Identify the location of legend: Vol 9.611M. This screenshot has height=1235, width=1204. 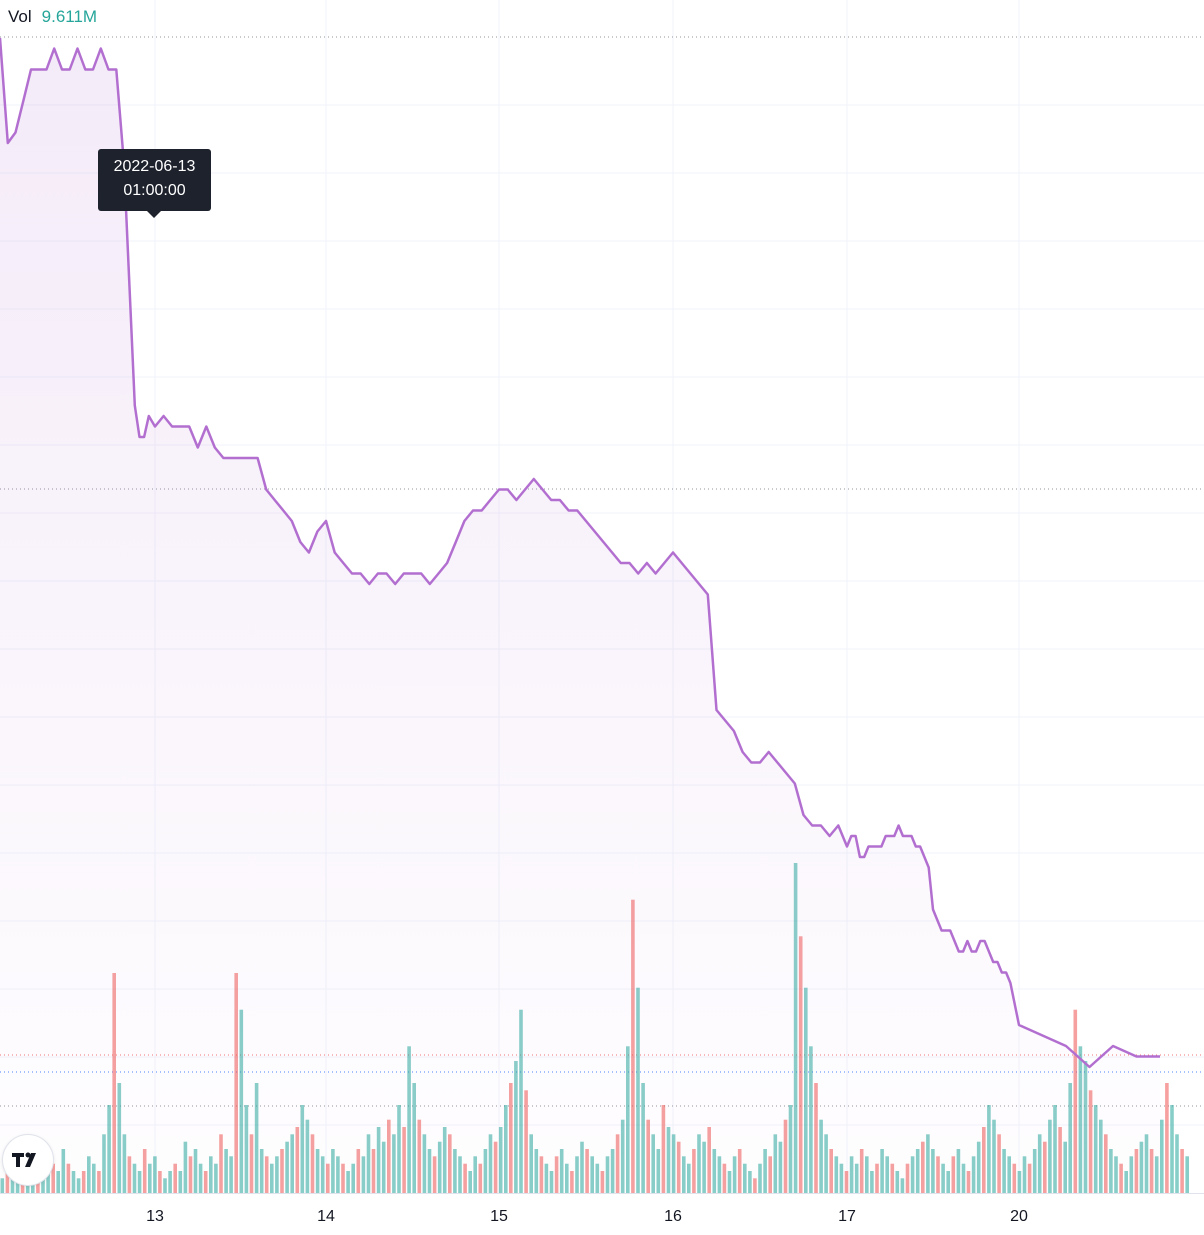
(52, 17).